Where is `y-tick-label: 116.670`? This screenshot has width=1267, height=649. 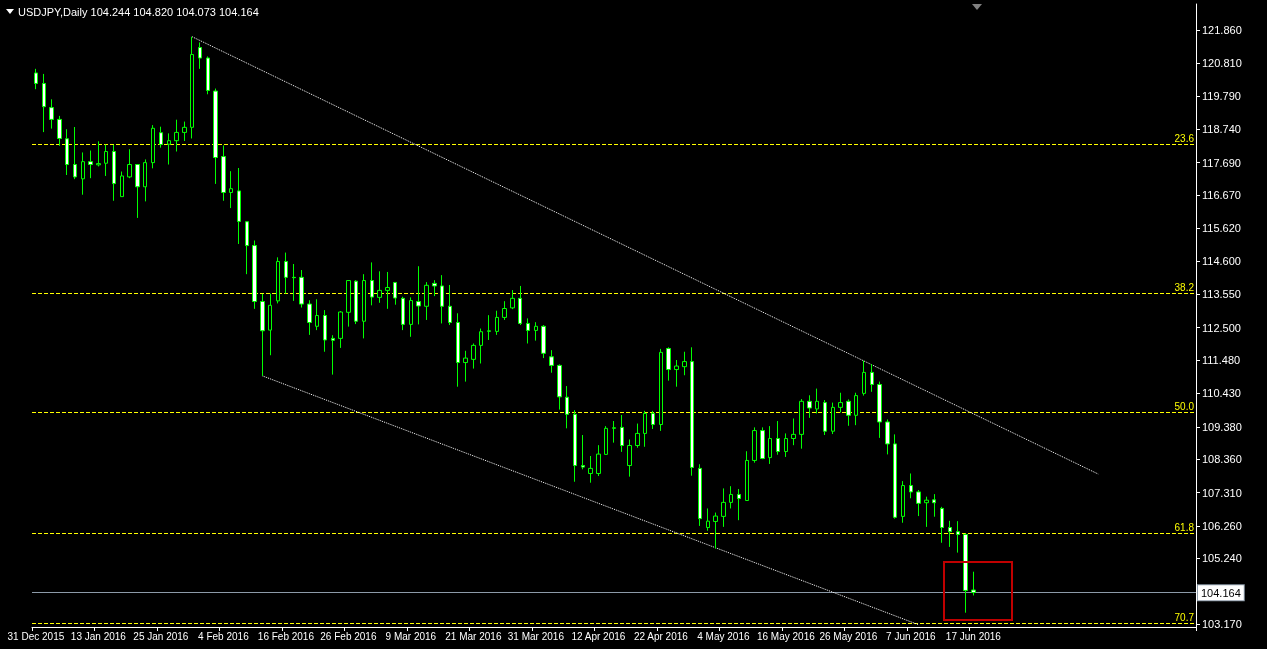
y-tick-label: 116.670 is located at coordinates (1221, 195).